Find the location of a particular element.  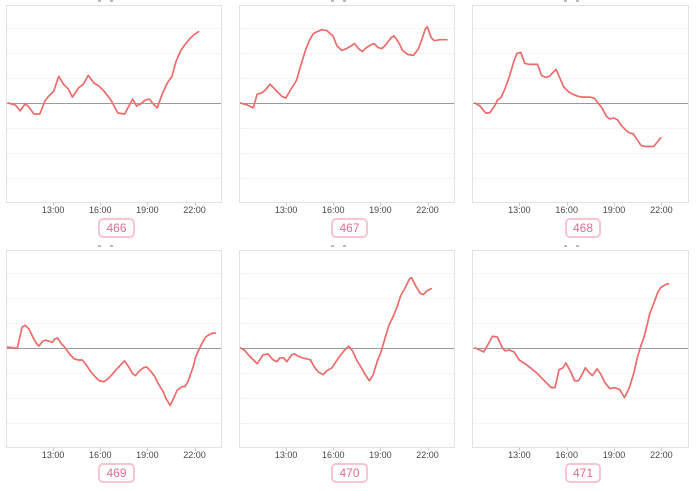

badge-row: 471 is located at coordinates (583, 473).